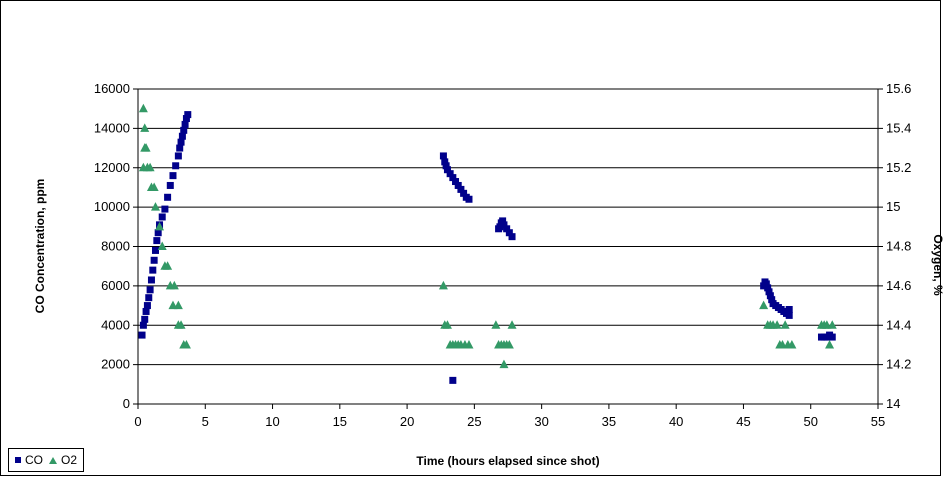  What do you see at coordinates (40, 246) in the screenshot?
I see `y-axis-title: CO Concentration, ppm` at bounding box center [40, 246].